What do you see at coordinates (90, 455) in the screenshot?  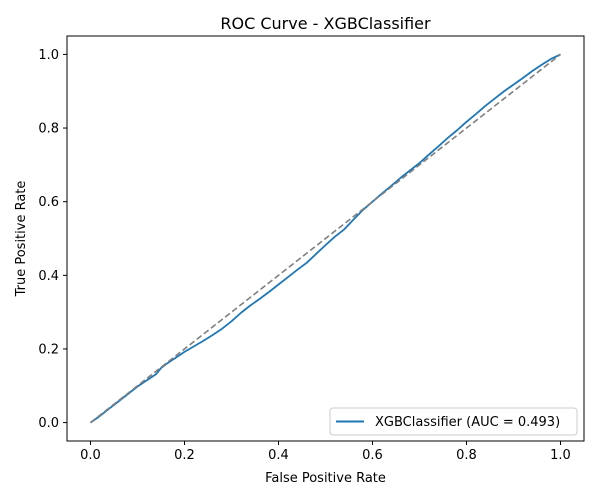 I see `x-tick-label: 0.0` at bounding box center [90, 455].